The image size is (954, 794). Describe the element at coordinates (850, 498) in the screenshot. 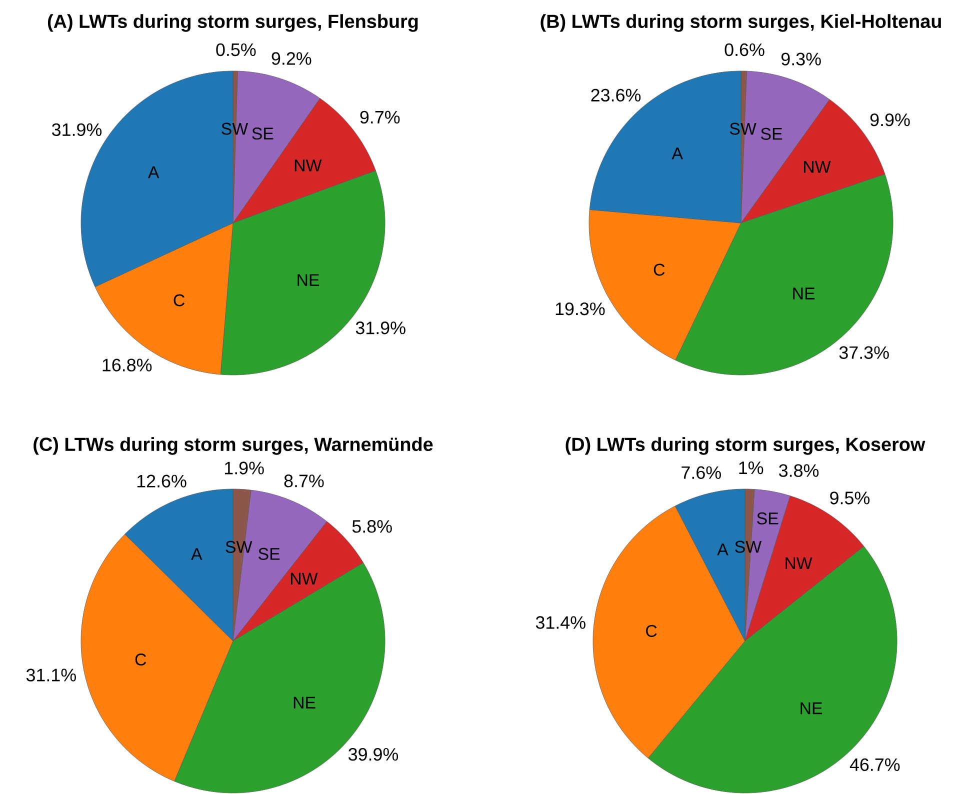

I see `data-label: 9.5%` at that location.